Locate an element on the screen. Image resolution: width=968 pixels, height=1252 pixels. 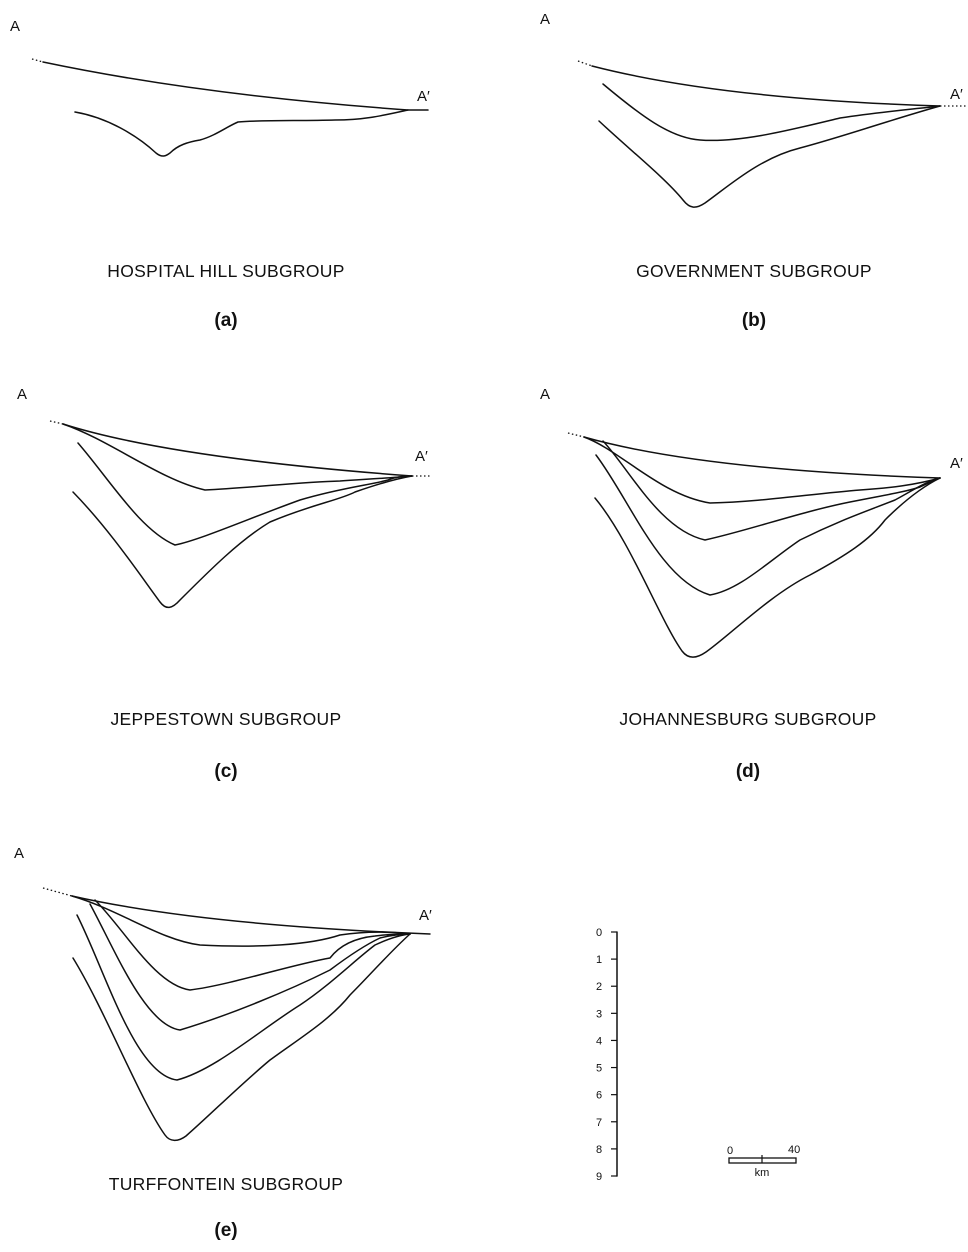
panel-b-surface-extension is located at coordinates (585, 63).